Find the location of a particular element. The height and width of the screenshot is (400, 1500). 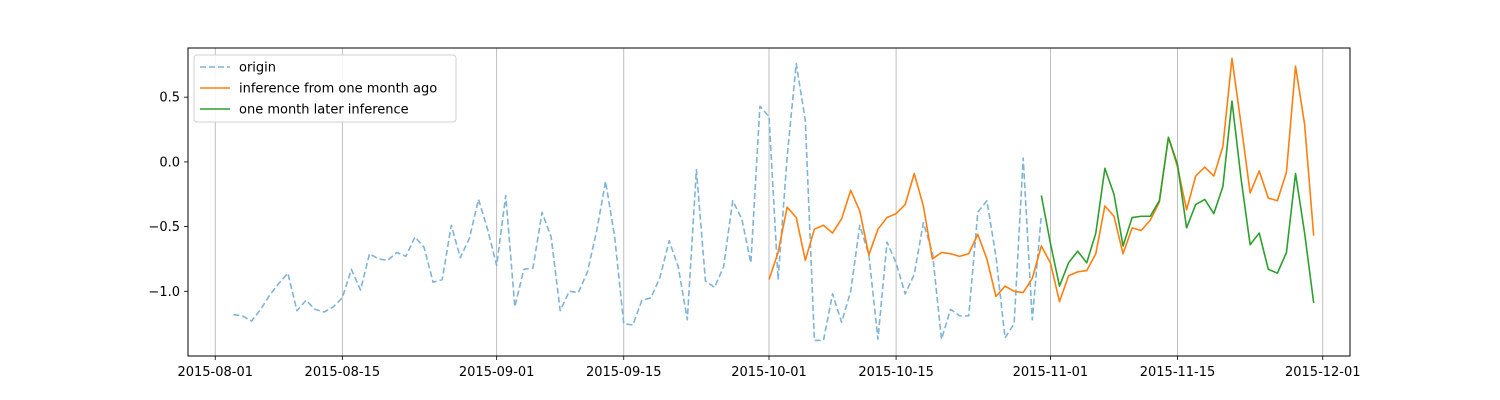

x-tick-label: 2015-09-01 is located at coordinates (497, 372).